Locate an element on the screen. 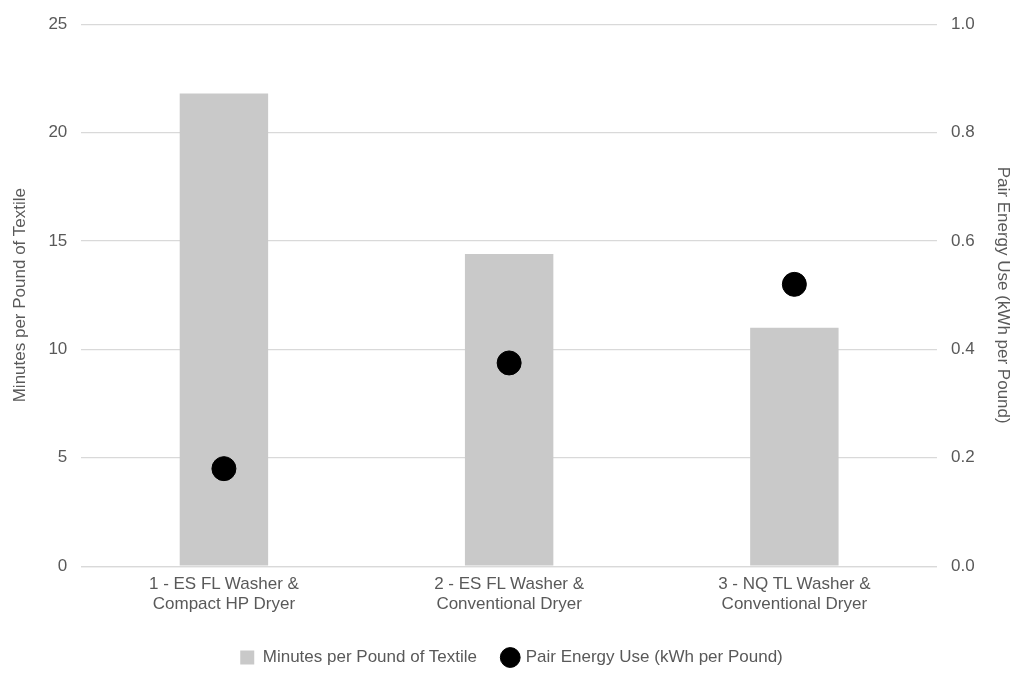  x-tick-label: 2 - ES FL Washer & Conventional Dryer is located at coordinates (509, 594).